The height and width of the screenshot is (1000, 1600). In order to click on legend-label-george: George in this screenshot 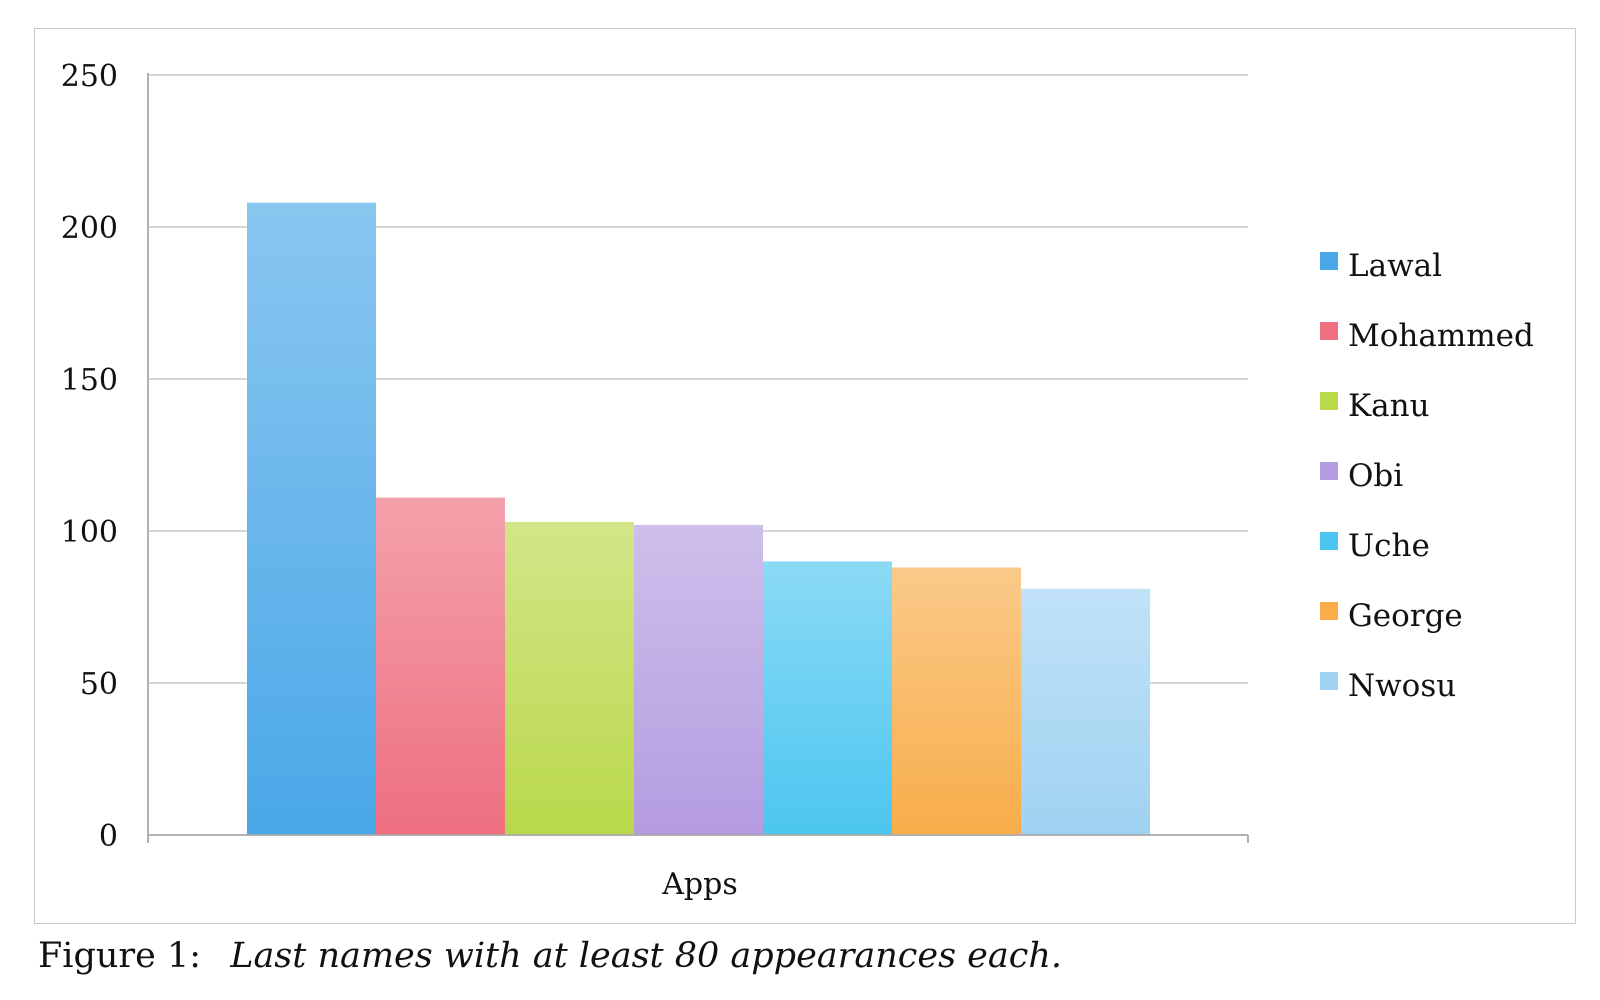, I will do `click(1405, 616)`.